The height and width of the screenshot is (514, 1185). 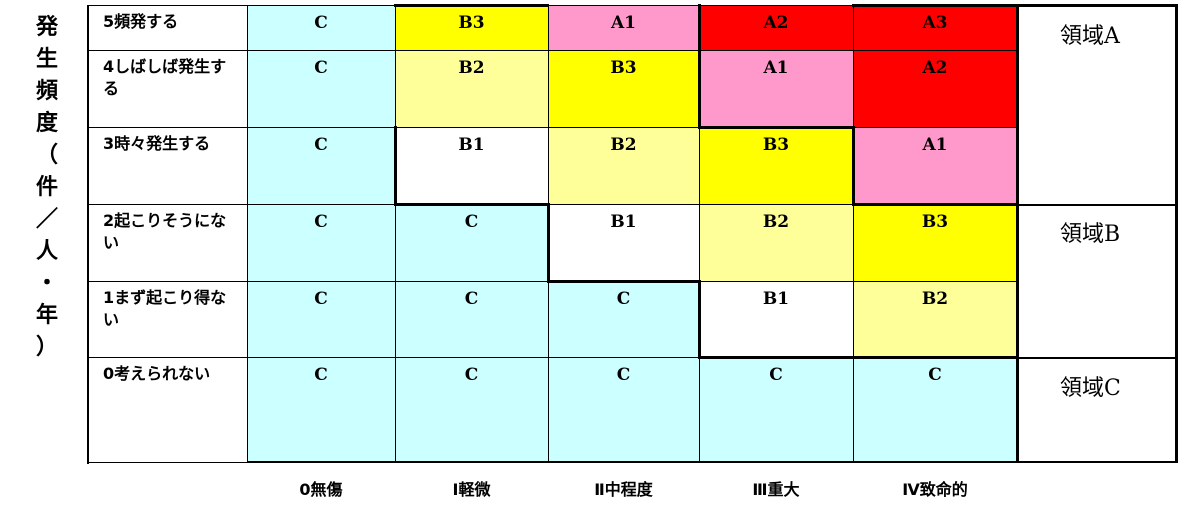 What do you see at coordinates (46, 315) in the screenshot?
I see `y-axis-char: 年` at bounding box center [46, 315].